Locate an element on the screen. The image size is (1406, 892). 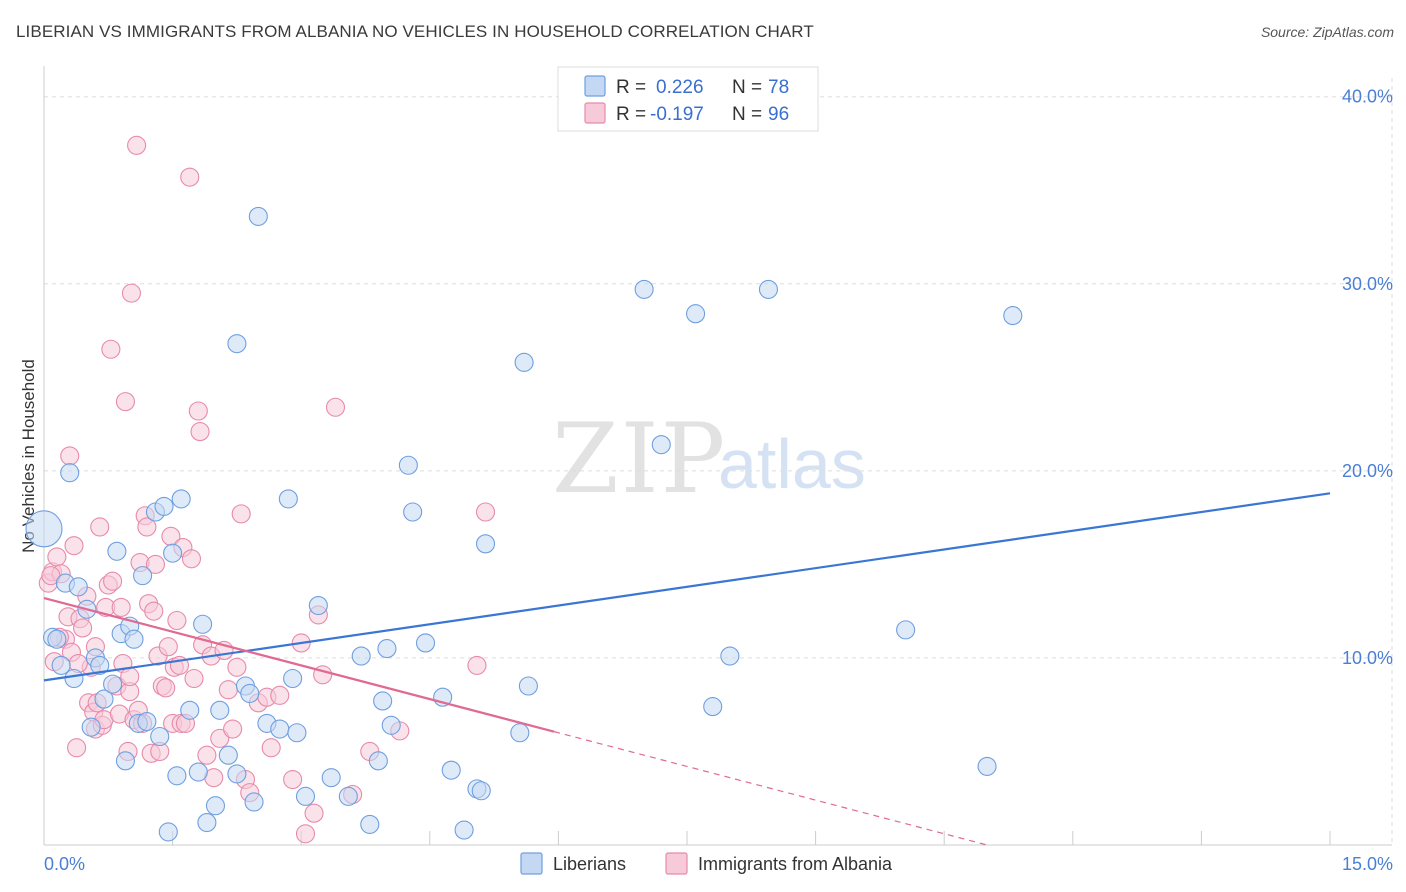
watermark-zip: ZIP is located at coordinates (639, 459).